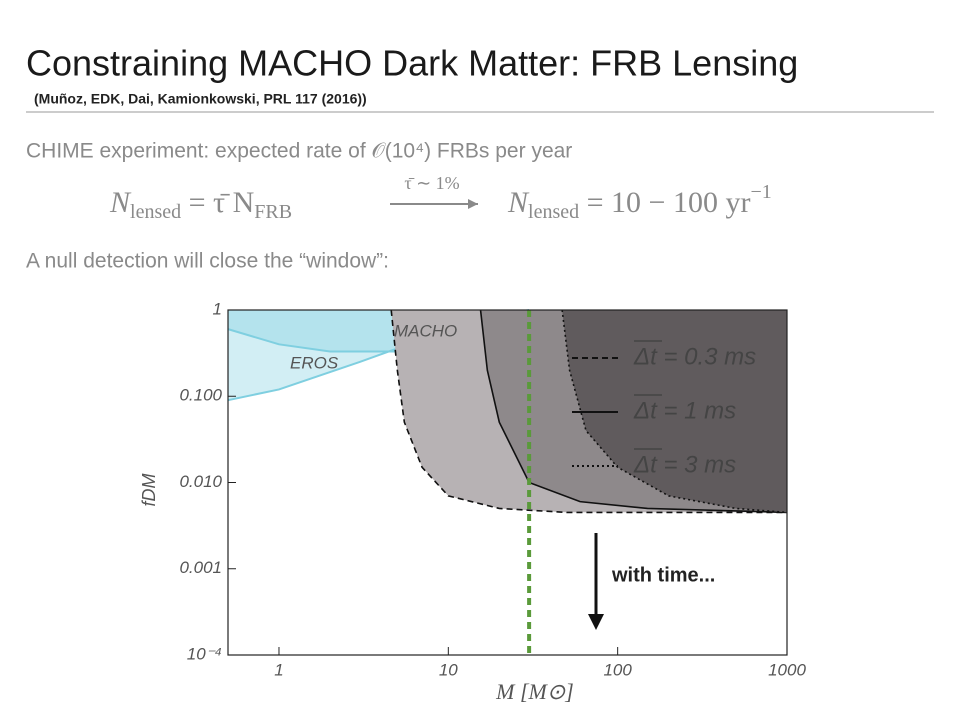 The height and width of the screenshot is (725, 960). What do you see at coordinates (425, 330) in the screenshot?
I see `region-label: MACHO` at bounding box center [425, 330].